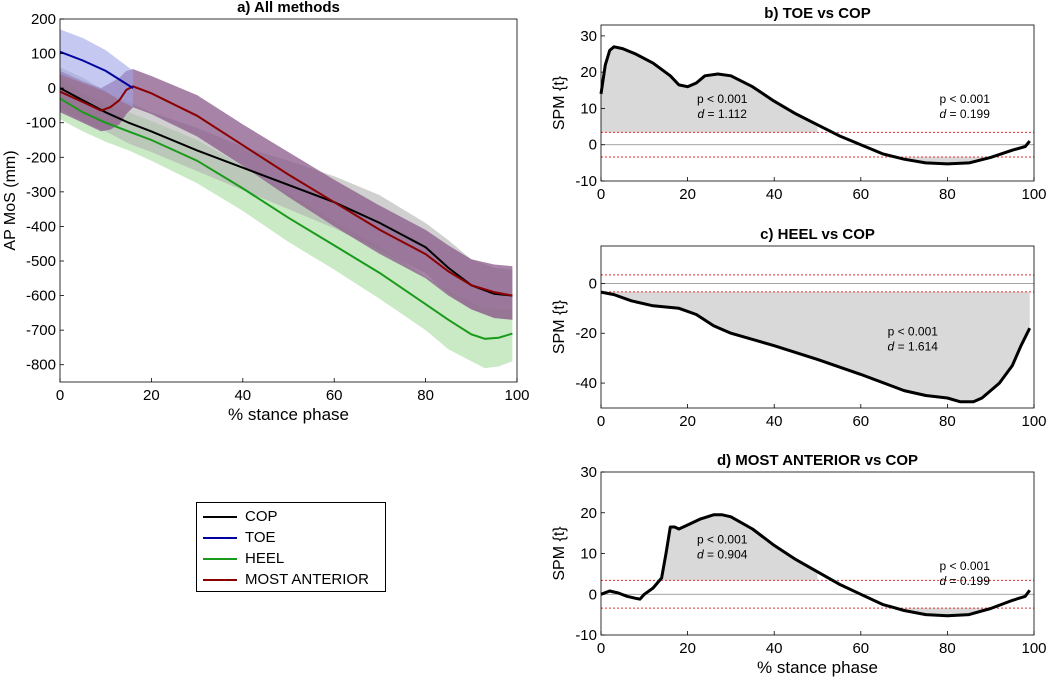  Describe the element at coordinates (586, 383) in the screenshot. I see `panel-c-ytick-label: -40` at that location.